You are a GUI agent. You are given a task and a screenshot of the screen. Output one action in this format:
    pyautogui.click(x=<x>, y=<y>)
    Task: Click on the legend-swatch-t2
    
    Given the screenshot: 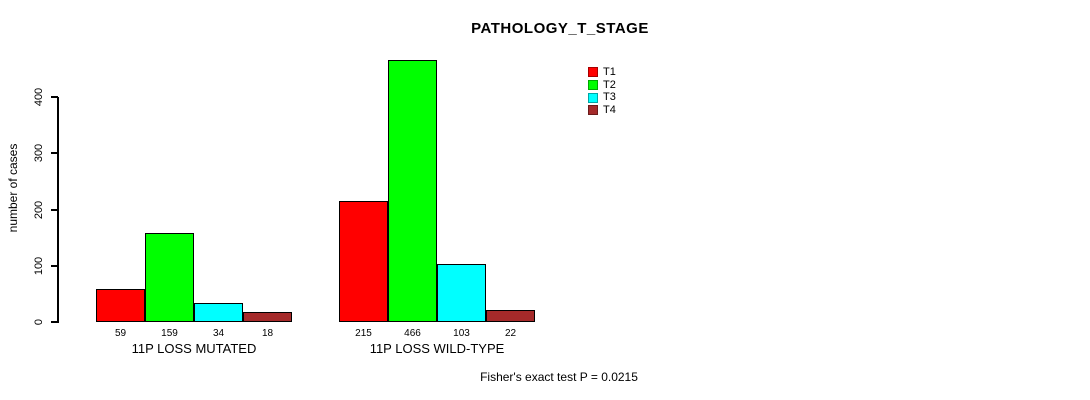 What is the action you would take?
    pyautogui.click(x=593, y=85)
    